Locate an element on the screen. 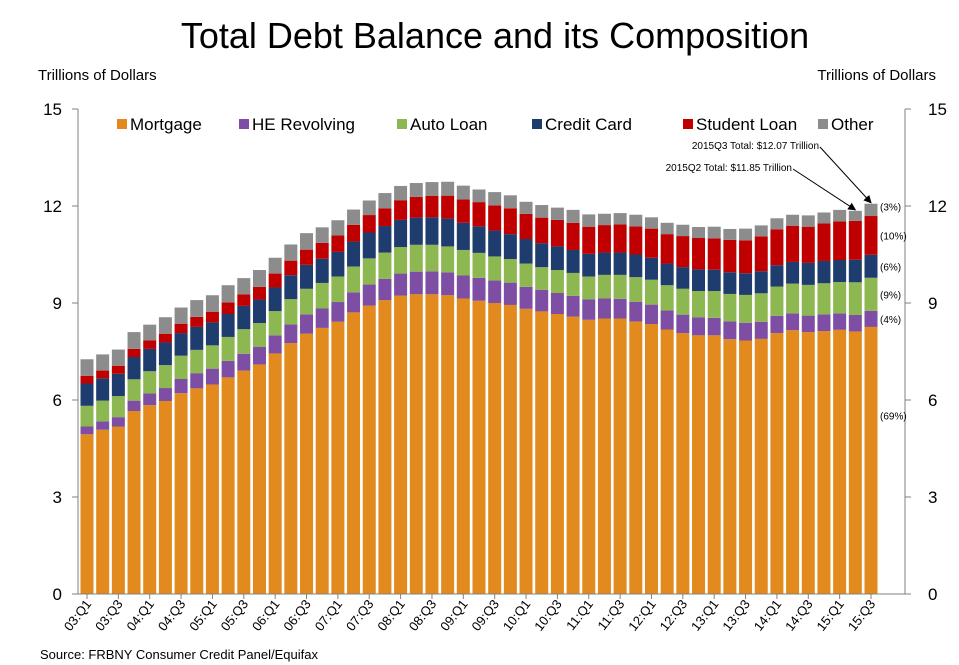 This screenshot has width=959, height=665. annotation-text: 2015Q3 Total: $12.07 Trillion is located at coordinates (755, 146).